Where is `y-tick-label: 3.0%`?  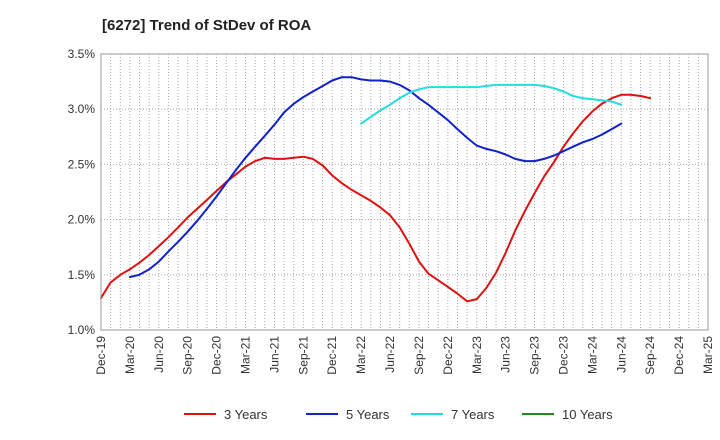 y-tick-label: 3.0% is located at coordinates (82, 109).